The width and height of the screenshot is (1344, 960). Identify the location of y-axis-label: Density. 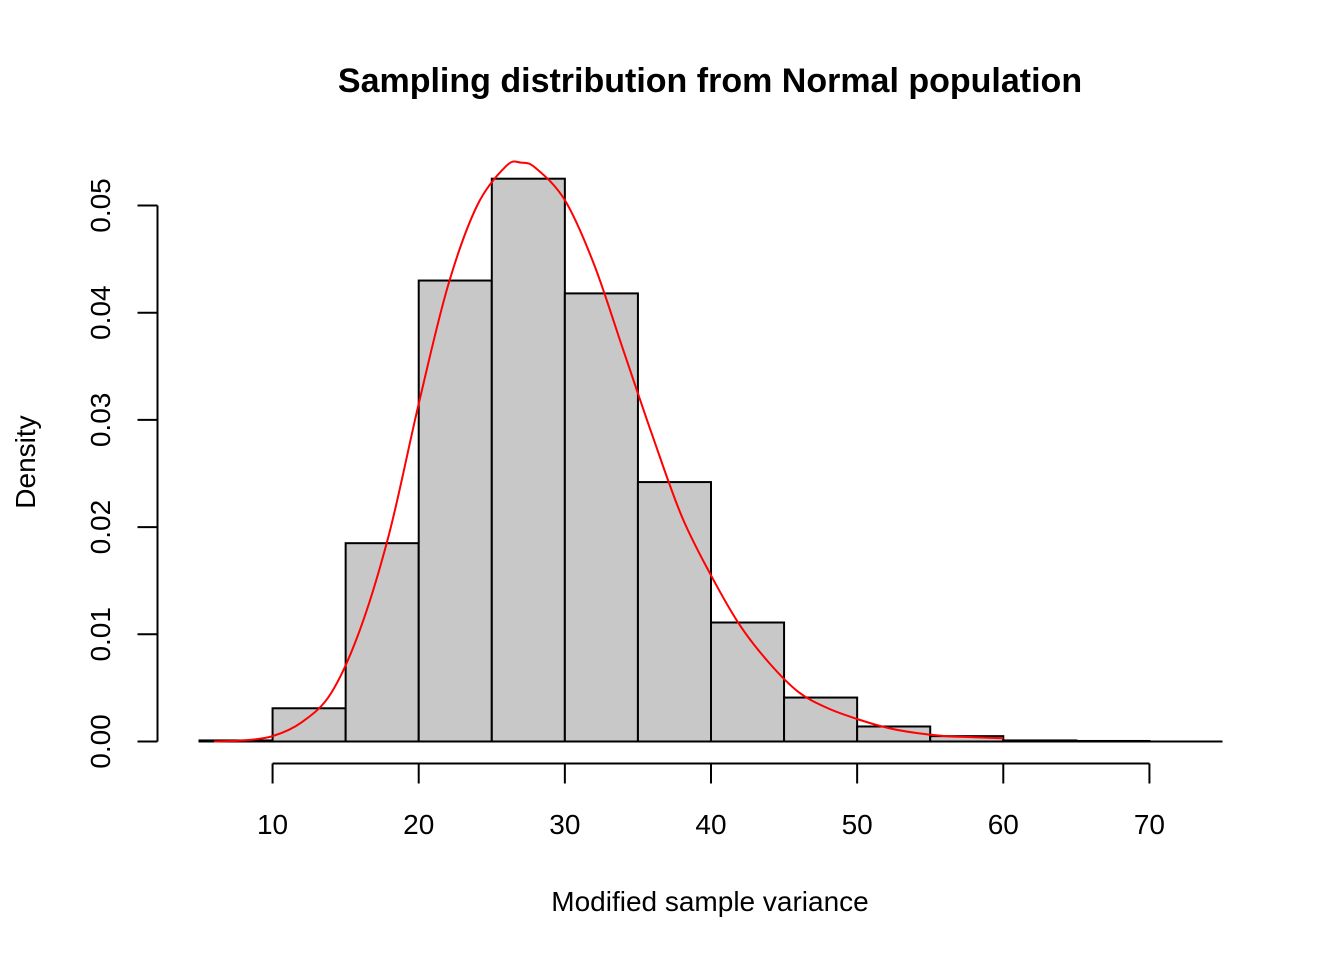
(25, 461).